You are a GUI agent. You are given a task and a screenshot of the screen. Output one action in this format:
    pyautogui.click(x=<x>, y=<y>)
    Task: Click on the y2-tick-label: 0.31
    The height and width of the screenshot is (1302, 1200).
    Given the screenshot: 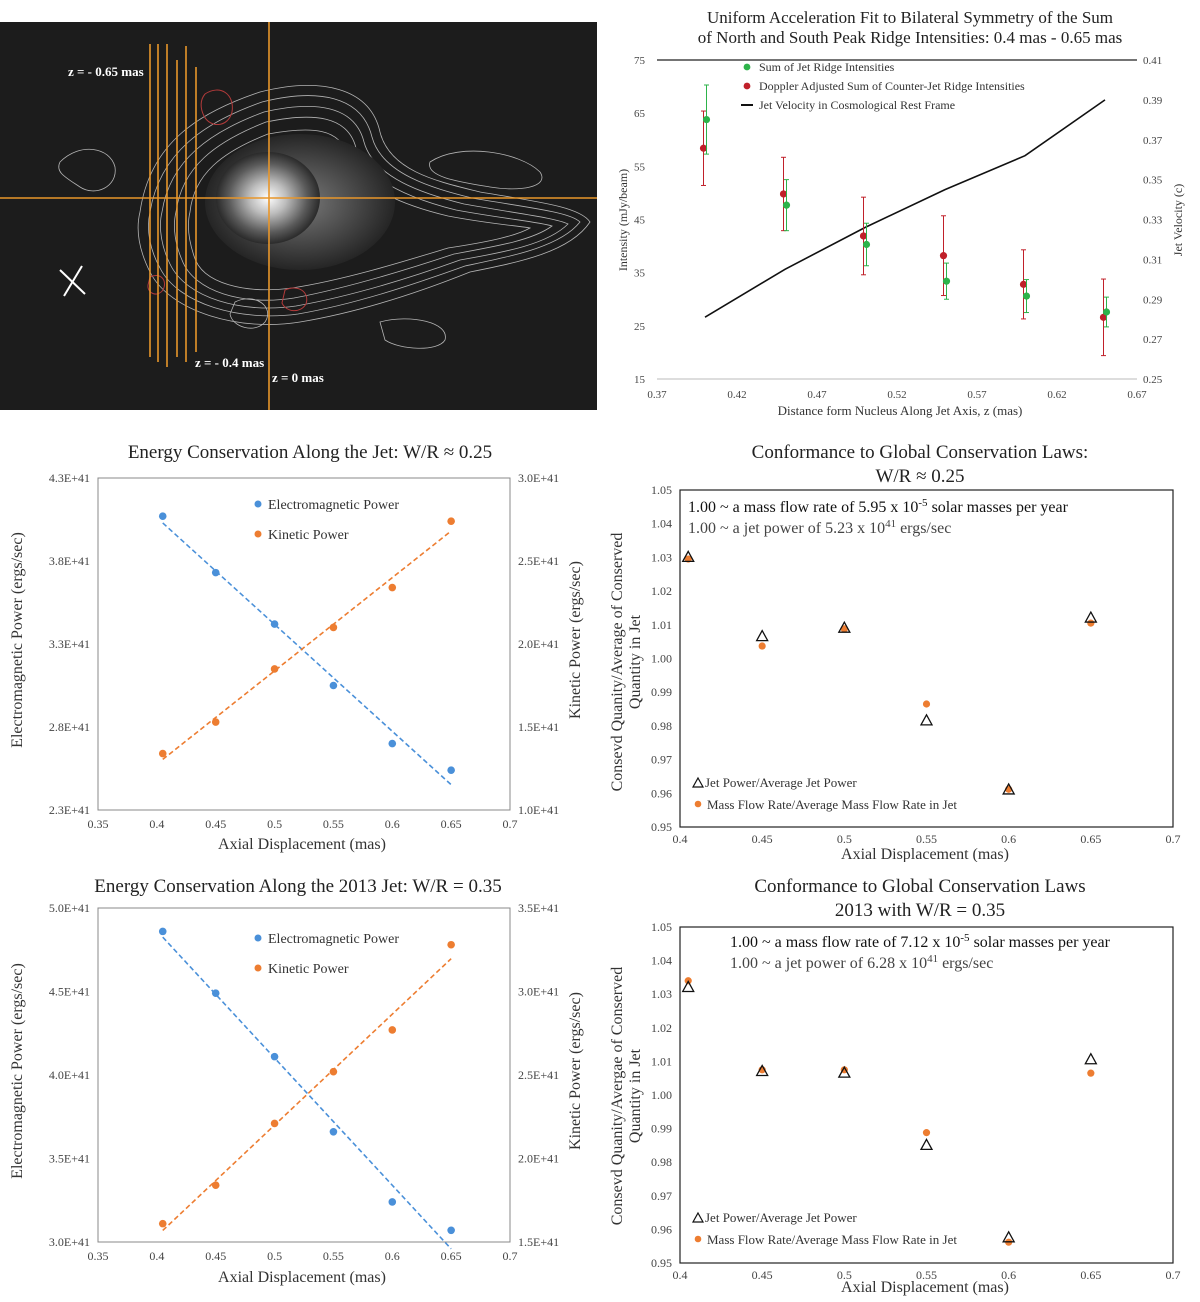 What is the action you would take?
    pyautogui.click(x=1152, y=260)
    